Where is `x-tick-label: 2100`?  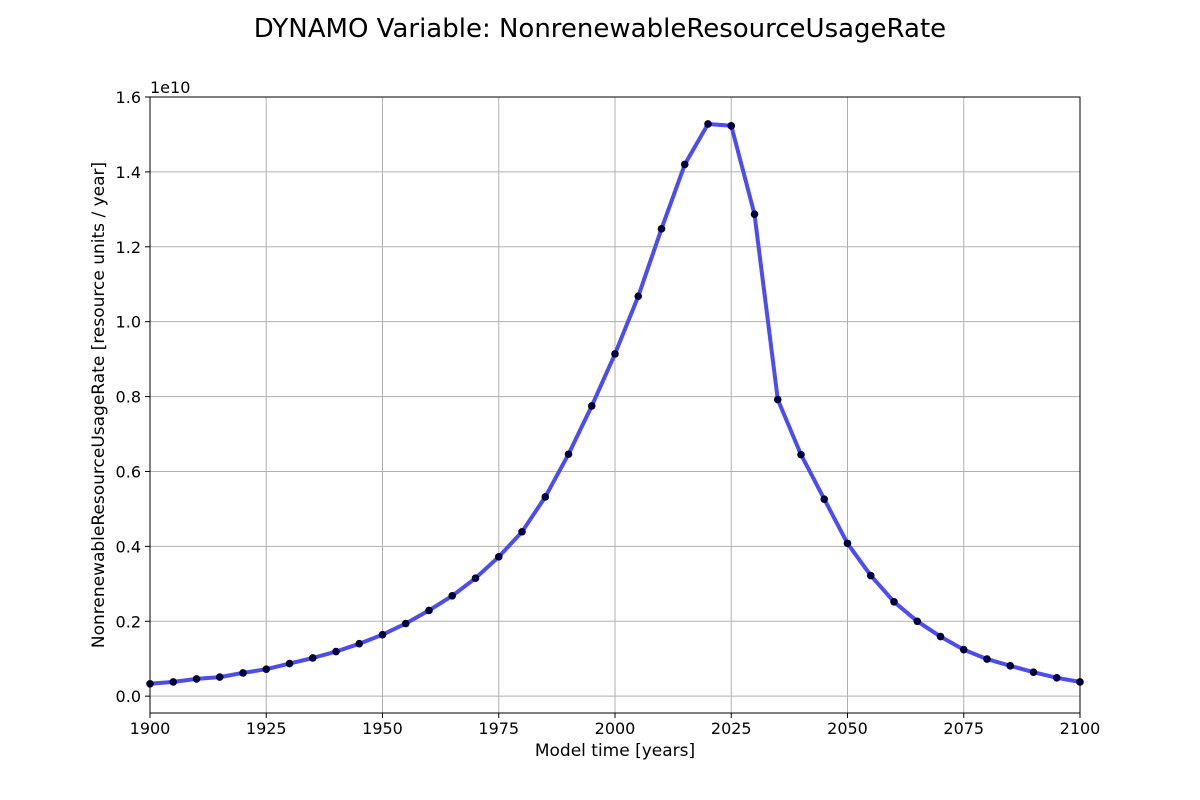
x-tick-label: 2100 is located at coordinates (1080, 728).